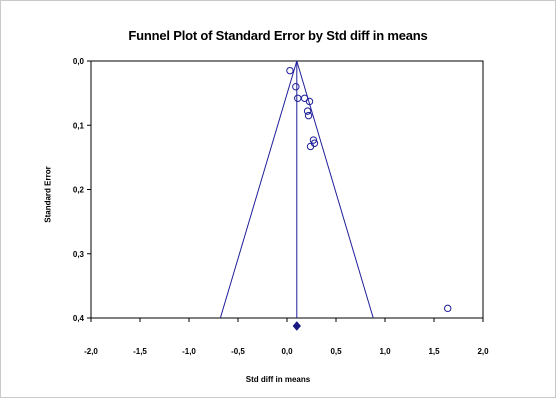 This screenshot has width=556, height=398. I want to click on funnel-left-line, so click(258, 189).